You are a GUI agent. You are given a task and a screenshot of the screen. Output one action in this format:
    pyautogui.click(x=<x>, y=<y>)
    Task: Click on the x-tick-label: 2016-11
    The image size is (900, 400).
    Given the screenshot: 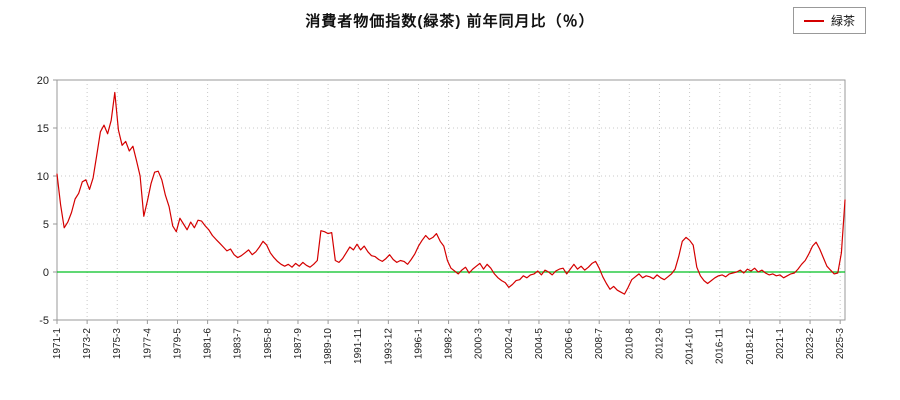 What is the action you would take?
    pyautogui.click(x=720, y=346)
    